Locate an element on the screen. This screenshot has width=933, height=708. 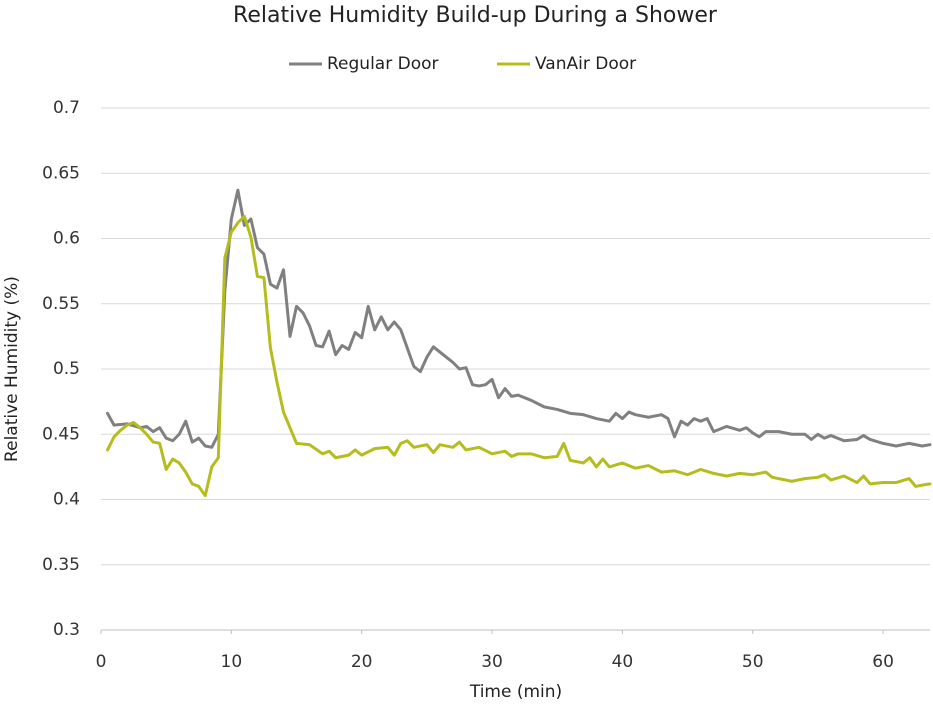
x-axis-label: Time (min) is located at coordinates (515, 692).